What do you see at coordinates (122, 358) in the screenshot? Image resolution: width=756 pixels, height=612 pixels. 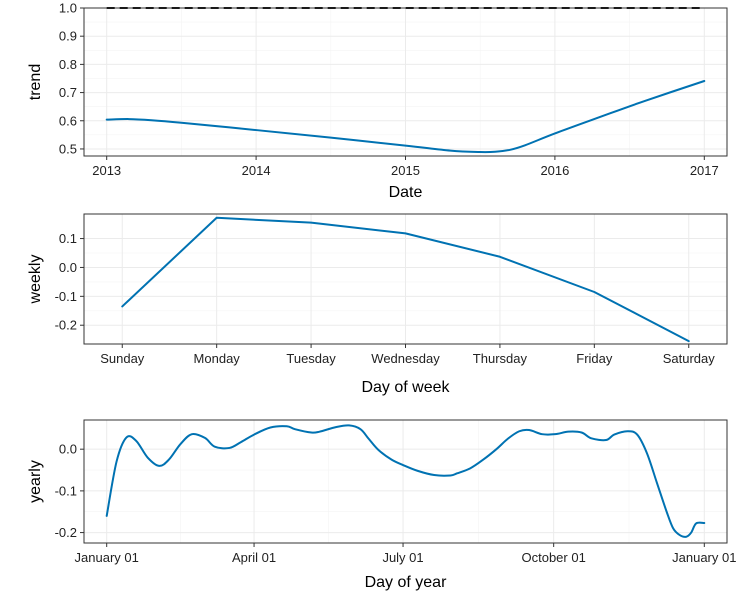 I see `weekly-x-tick-label: Sunday` at bounding box center [122, 358].